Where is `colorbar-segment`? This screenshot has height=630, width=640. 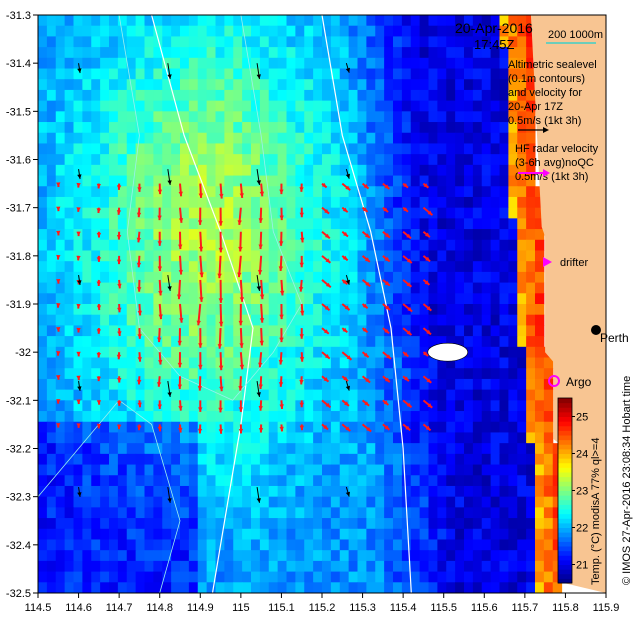 colorbar-segment is located at coordinates (565, 516).